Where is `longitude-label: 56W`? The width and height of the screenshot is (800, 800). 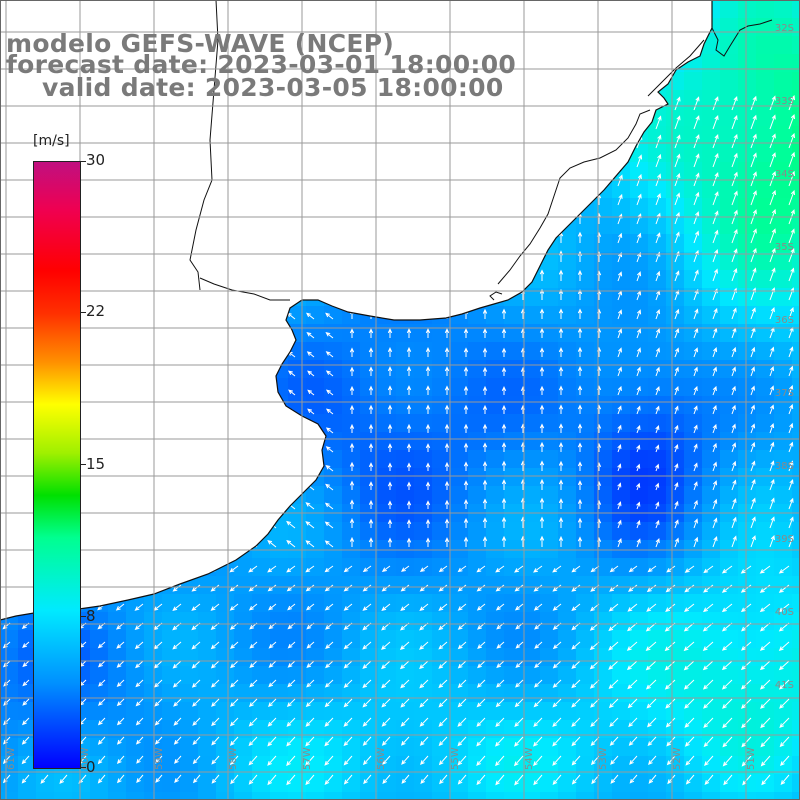
longitude-label: 56W is located at coordinates (381, 758).